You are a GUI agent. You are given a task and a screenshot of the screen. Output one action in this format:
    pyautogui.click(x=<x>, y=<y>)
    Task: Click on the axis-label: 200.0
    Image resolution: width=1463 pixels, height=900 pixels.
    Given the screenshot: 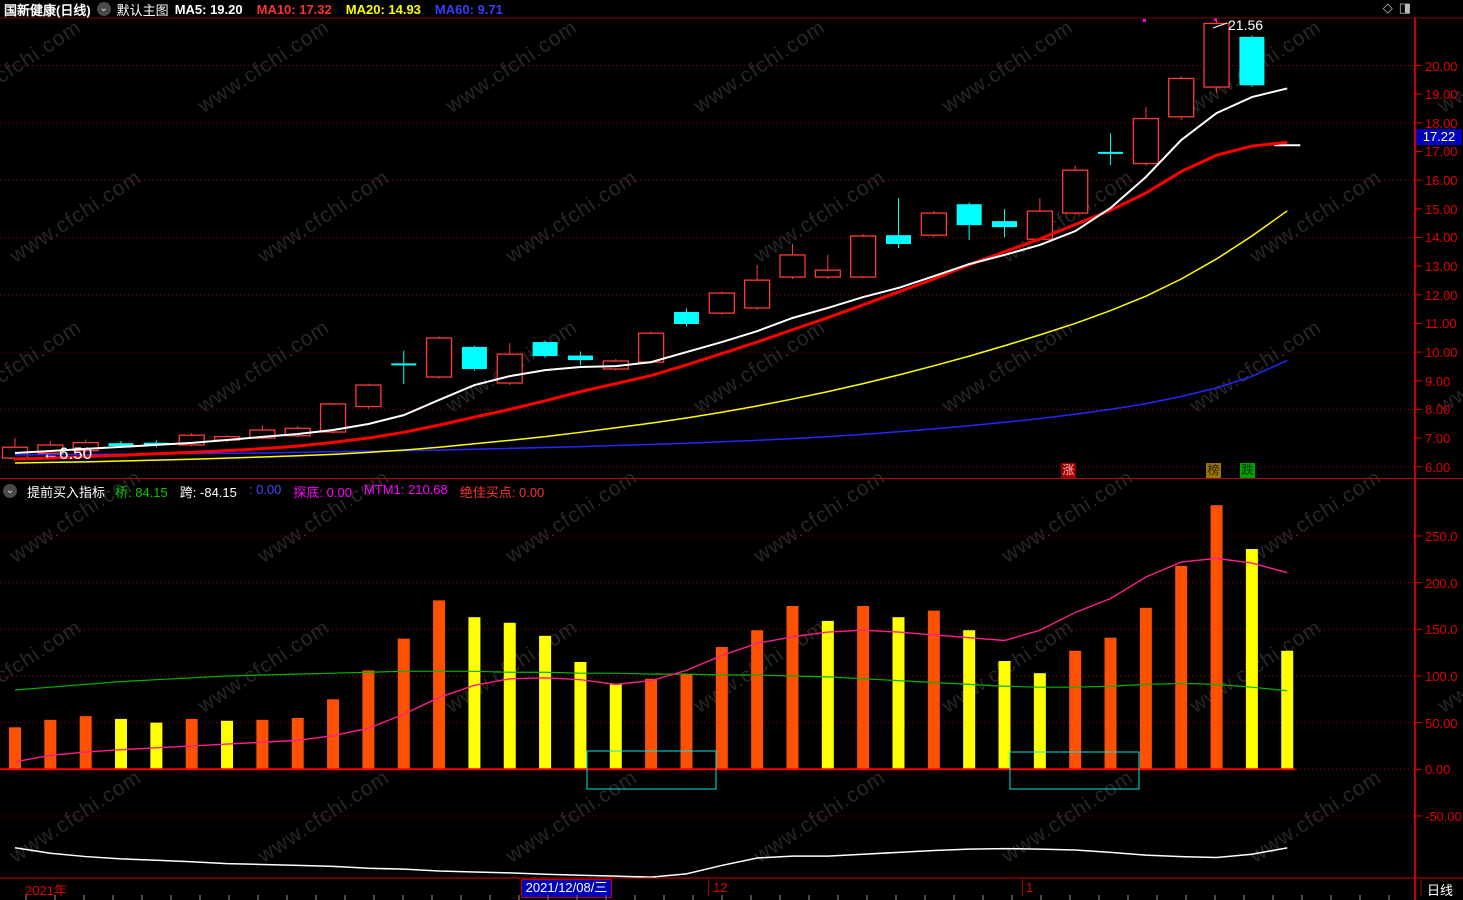 What is the action you would take?
    pyautogui.click(x=1441, y=583)
    